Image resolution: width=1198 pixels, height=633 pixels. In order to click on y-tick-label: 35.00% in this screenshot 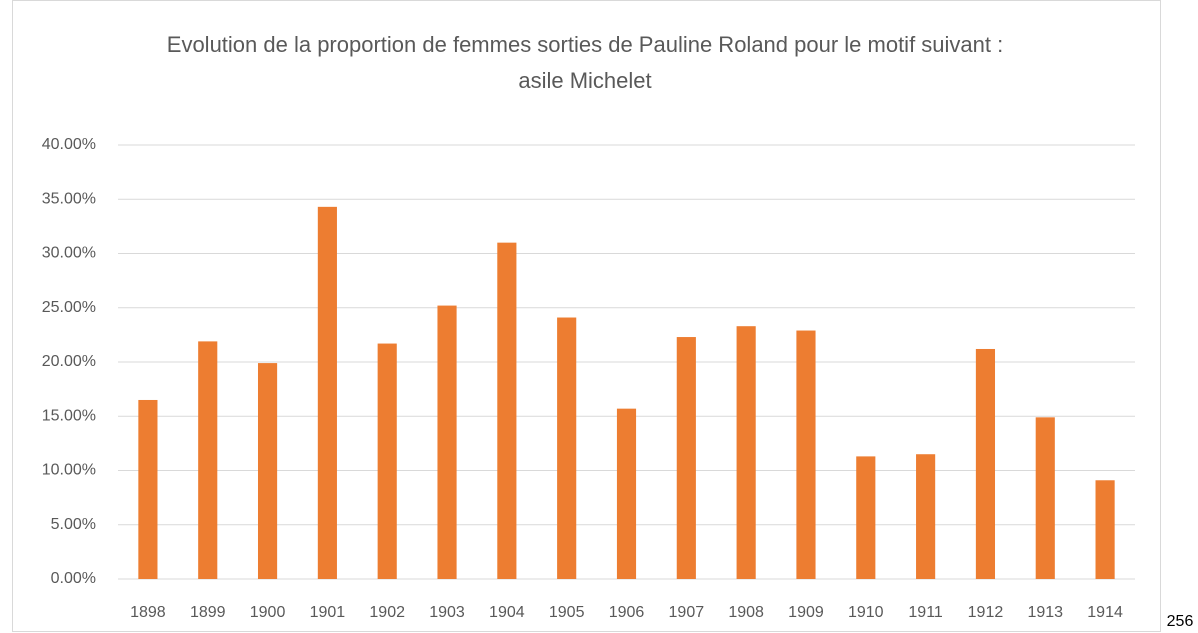, I will do `click(69, 198)`.